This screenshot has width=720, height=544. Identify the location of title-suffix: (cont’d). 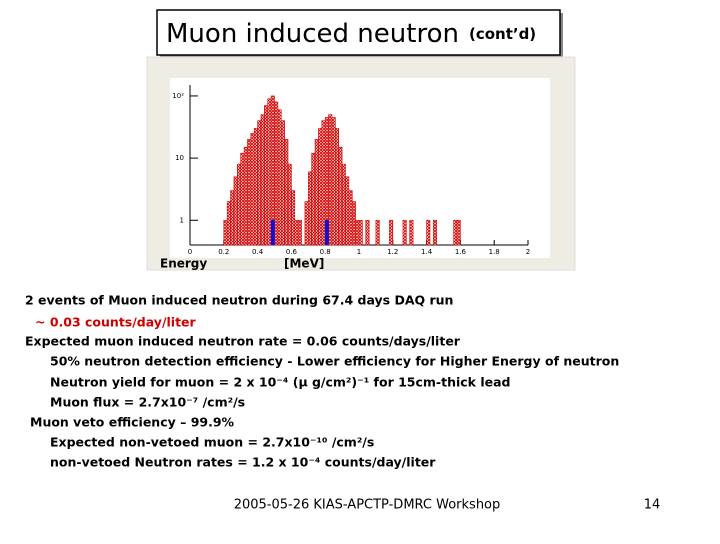
(502, 34).